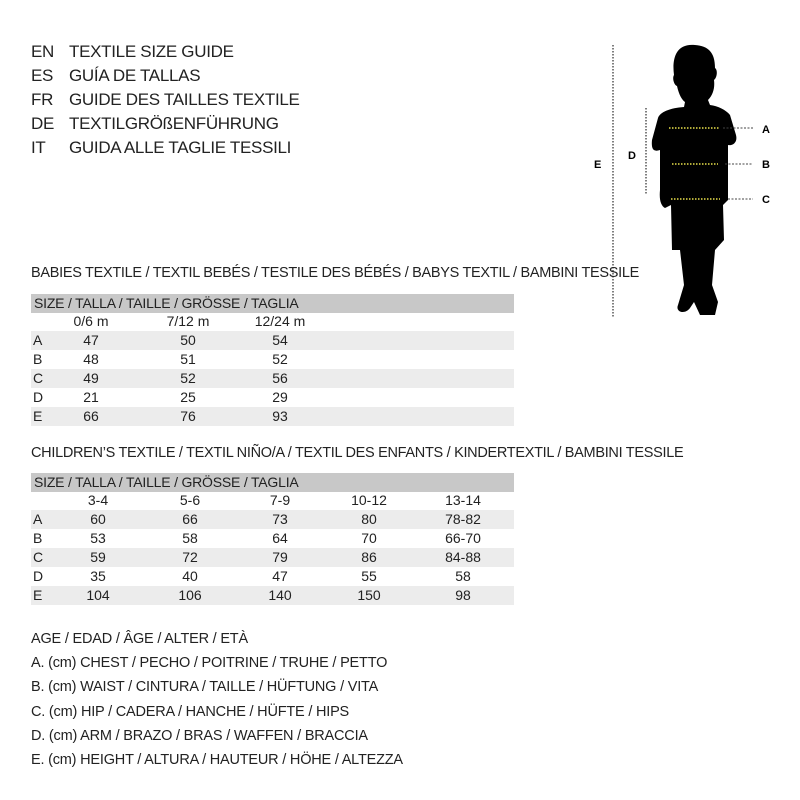 The image size is (800, 800). Describe the element at coordinates (174, 123) in the screenshot. I see `language-title: TEXTILGRÖßENFÜHRUNG` at that location.